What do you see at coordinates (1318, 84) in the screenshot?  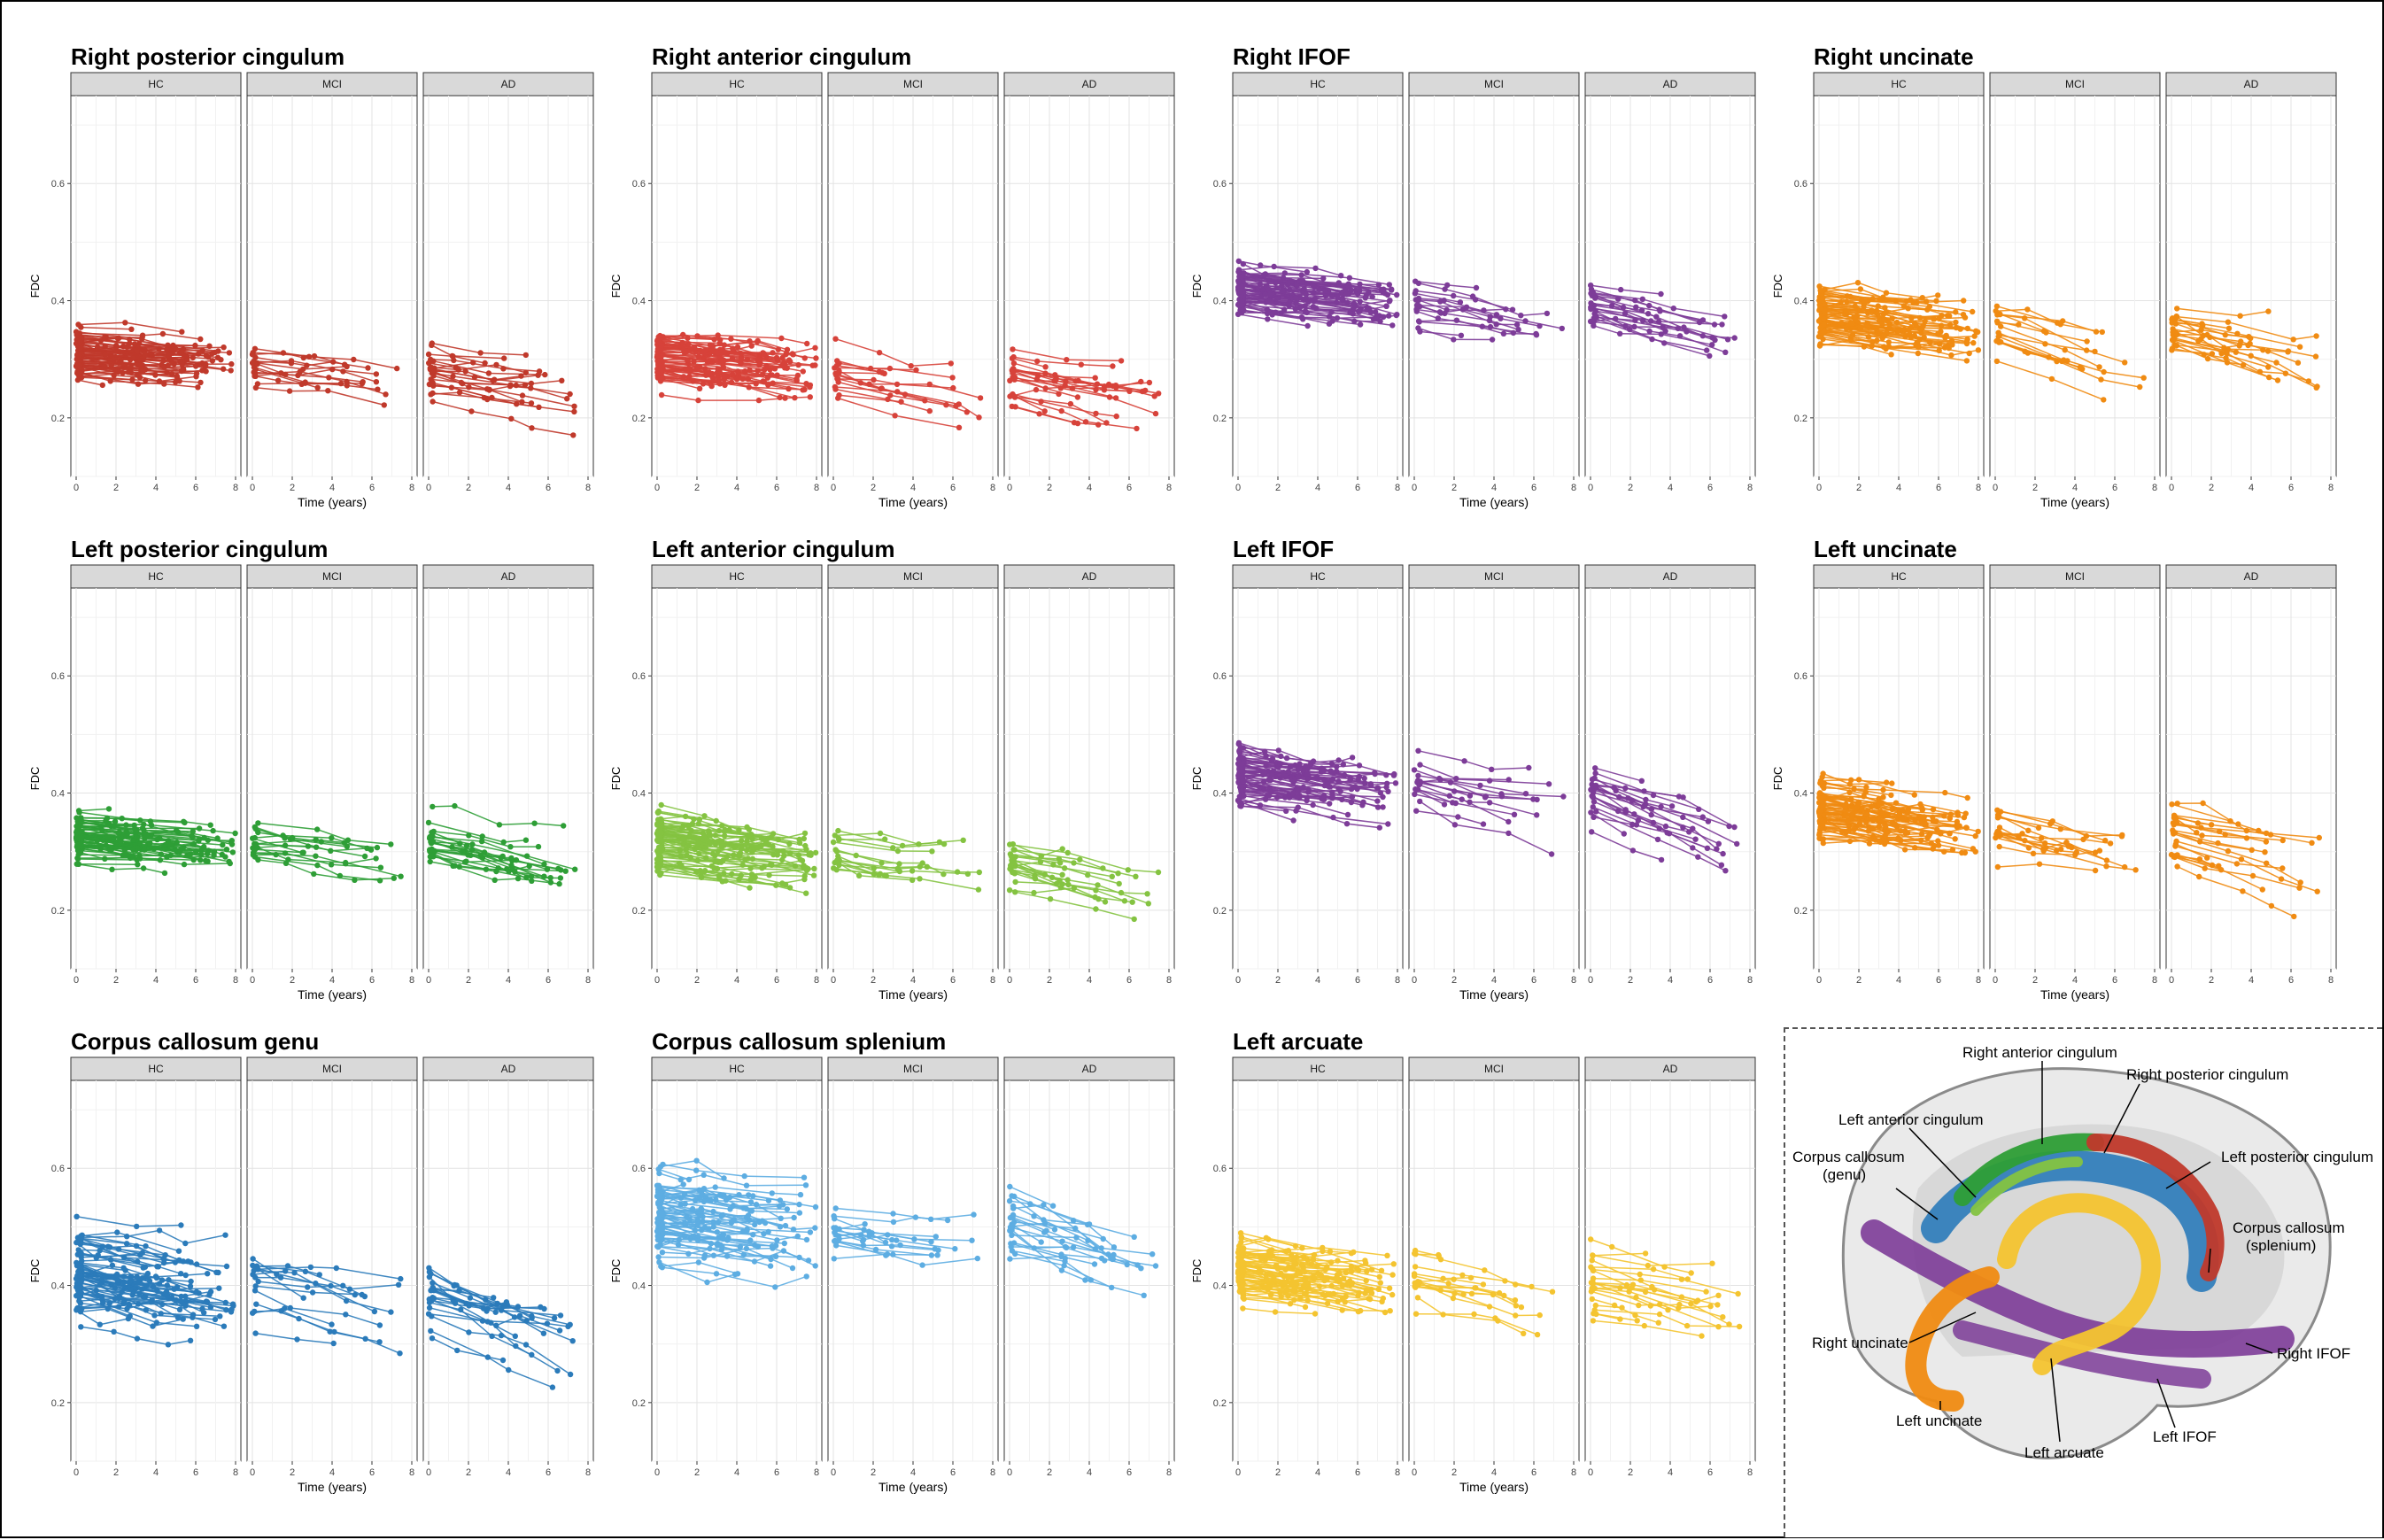 I see `facet-label: HC` at bounding box center [1318, 84].